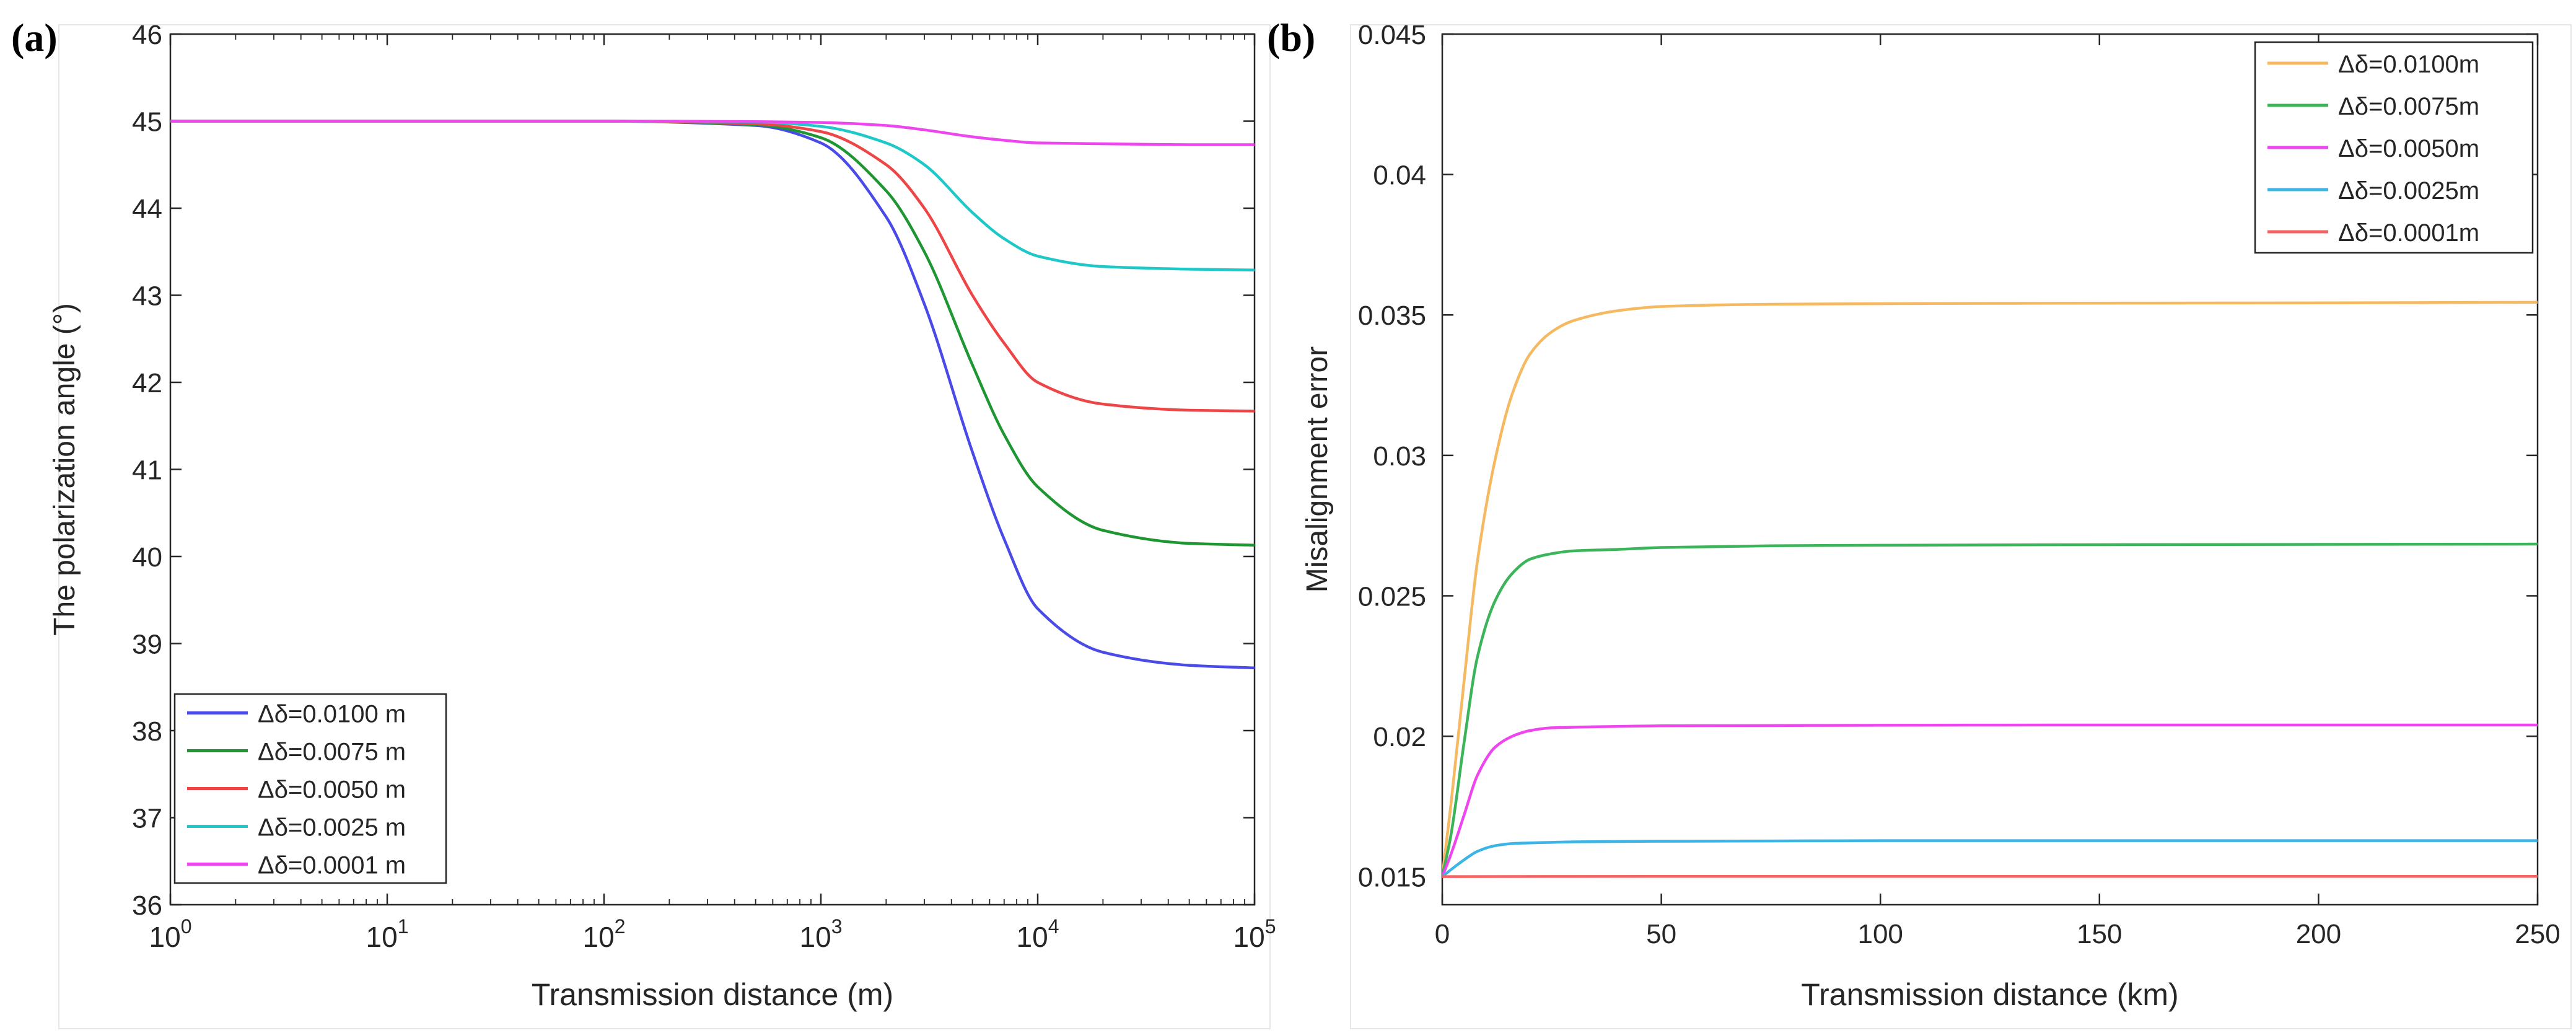 This screenshot has height=1033, width=2576. I want to click on xtick-label-b-5: 250, so click(2537, 934).